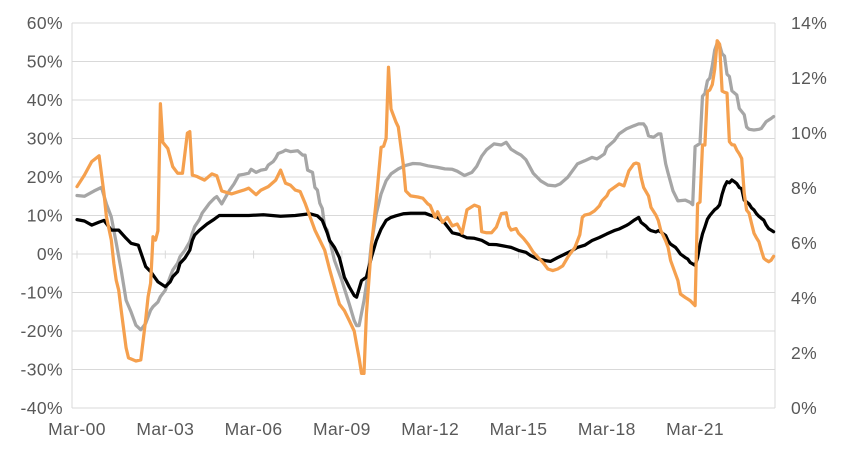  I want to click on right-axis-tick-label: 0%, so click(804, 408).